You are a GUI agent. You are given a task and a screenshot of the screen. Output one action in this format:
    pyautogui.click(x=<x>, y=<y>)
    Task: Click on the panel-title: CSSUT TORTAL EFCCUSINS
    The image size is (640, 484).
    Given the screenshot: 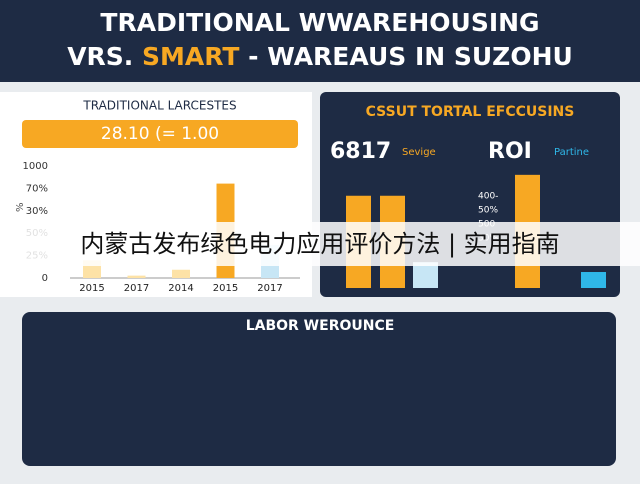 What is the action you would take?
    pyautogui.click(x=470, y=112)
    